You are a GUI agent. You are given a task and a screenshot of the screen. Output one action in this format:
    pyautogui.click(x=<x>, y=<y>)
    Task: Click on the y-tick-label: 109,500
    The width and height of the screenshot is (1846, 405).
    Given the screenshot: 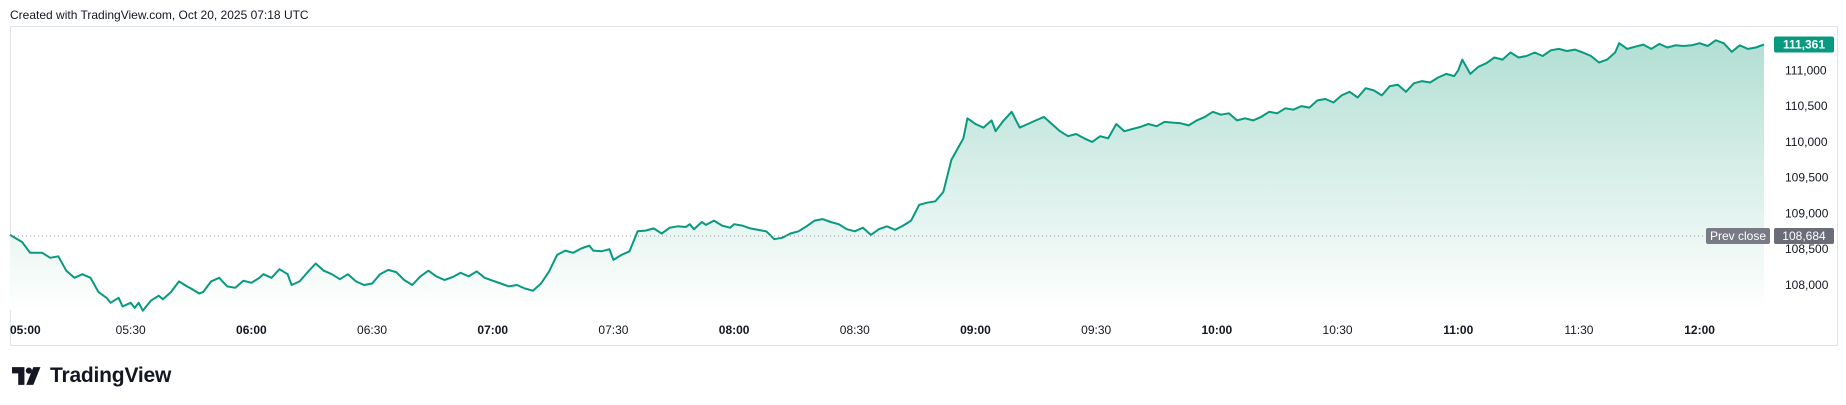 What is the action you would take?
    pyautogui.click(x=1807, y=178)
    